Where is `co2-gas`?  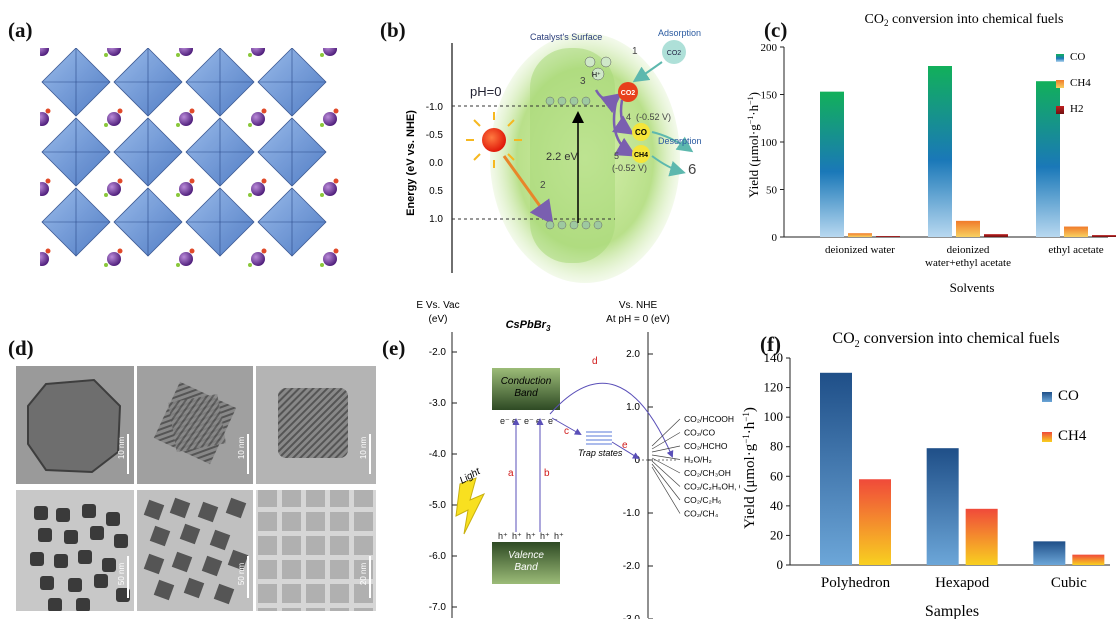 co2-gas is located at coordinates (674, 52).